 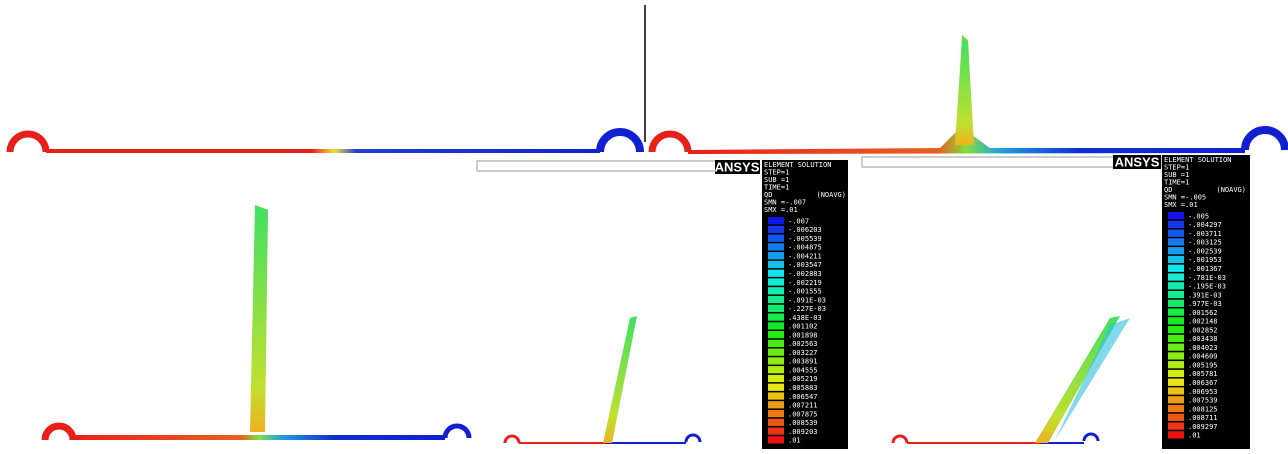 I want to click on legend-header: TIME=1, so click(x=776, y=188).